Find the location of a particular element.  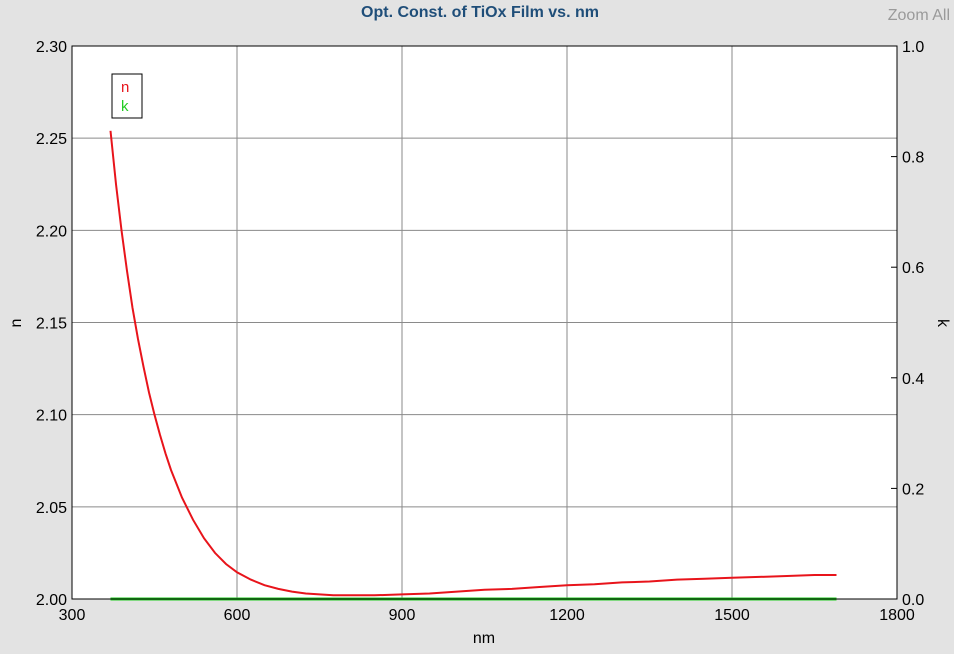

x-tick-label: 300 is located at coordinates (72, 615).